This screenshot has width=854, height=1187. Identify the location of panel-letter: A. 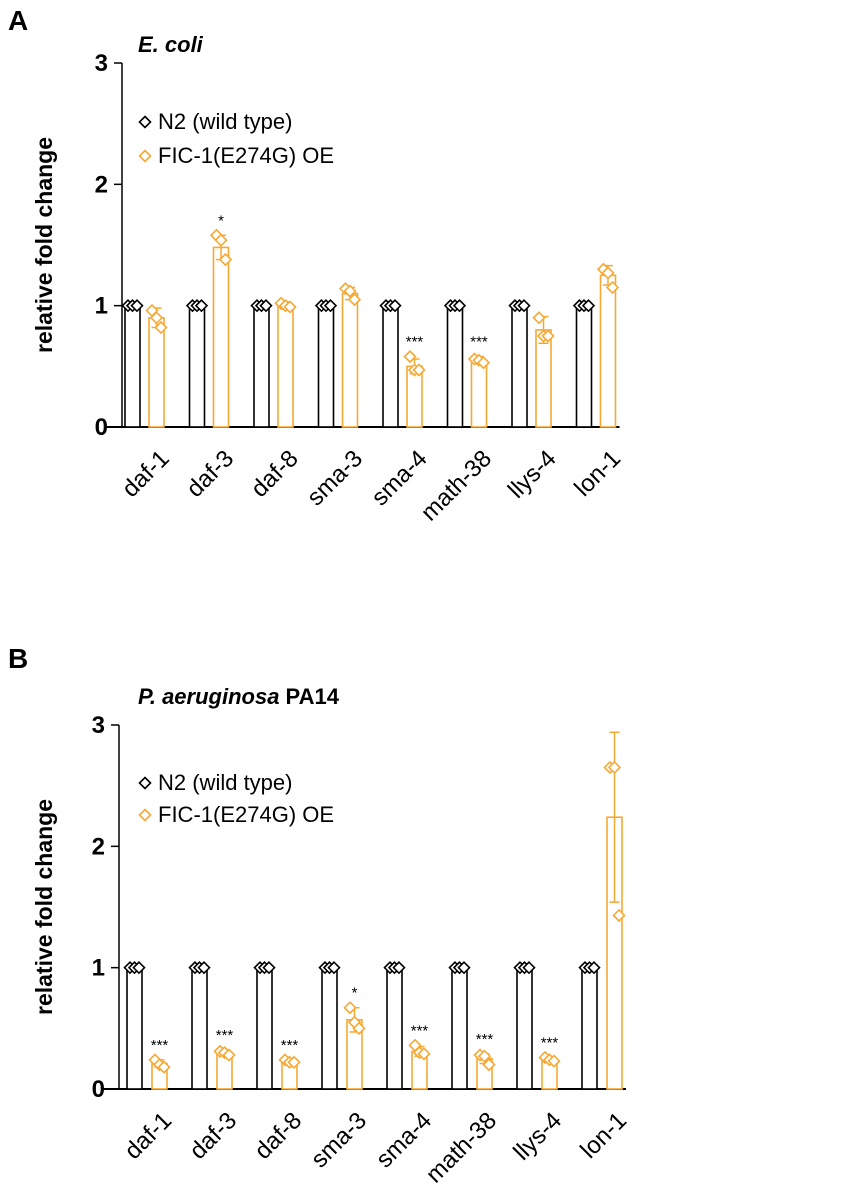
(18, 20).